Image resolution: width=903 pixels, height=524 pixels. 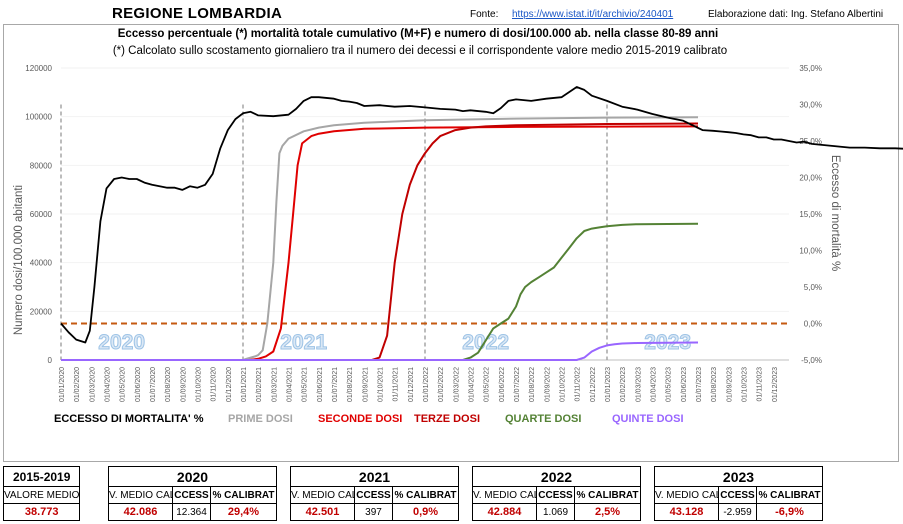 What do you see at coordinates (547, 384) in the screenshot?
I see `x-tick-label: 01/09/2022` at bounding box center [547, 384].